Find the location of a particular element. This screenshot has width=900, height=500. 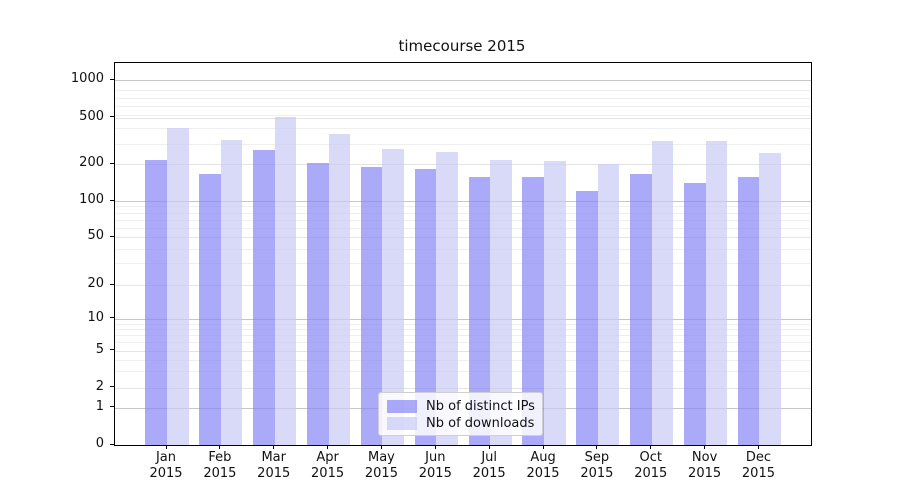

bar-distinct-ips-sep is located at coordinates (587, 317).